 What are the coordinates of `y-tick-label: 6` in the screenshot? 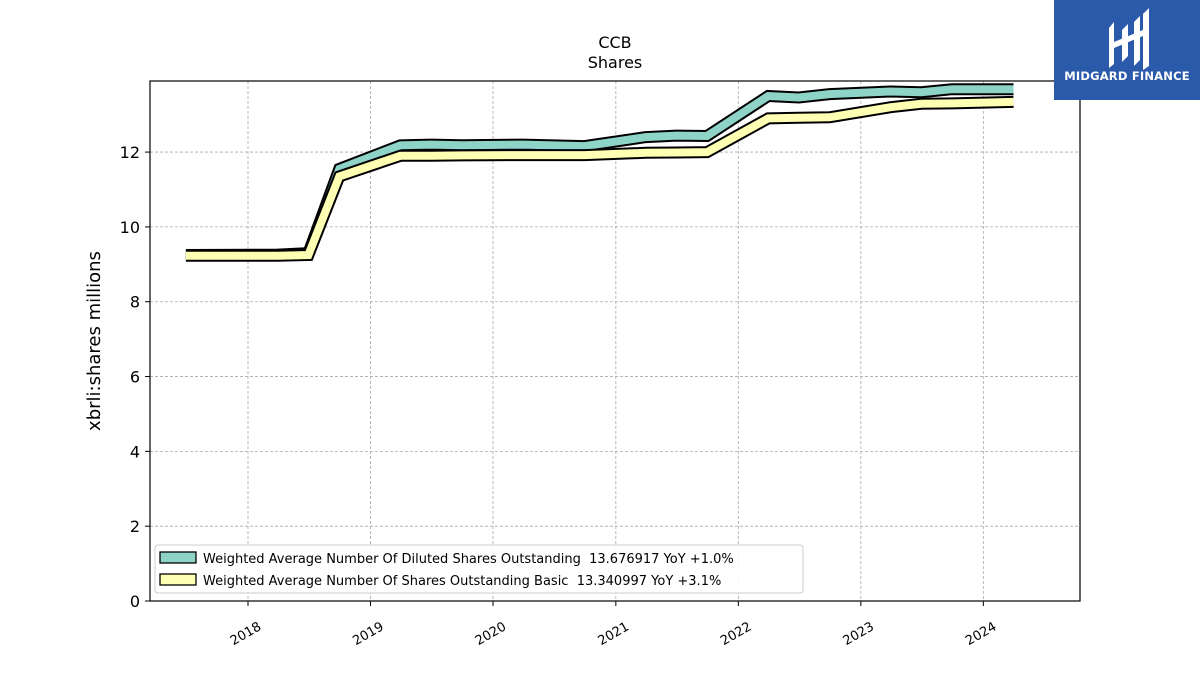 It's located at (135, 377).